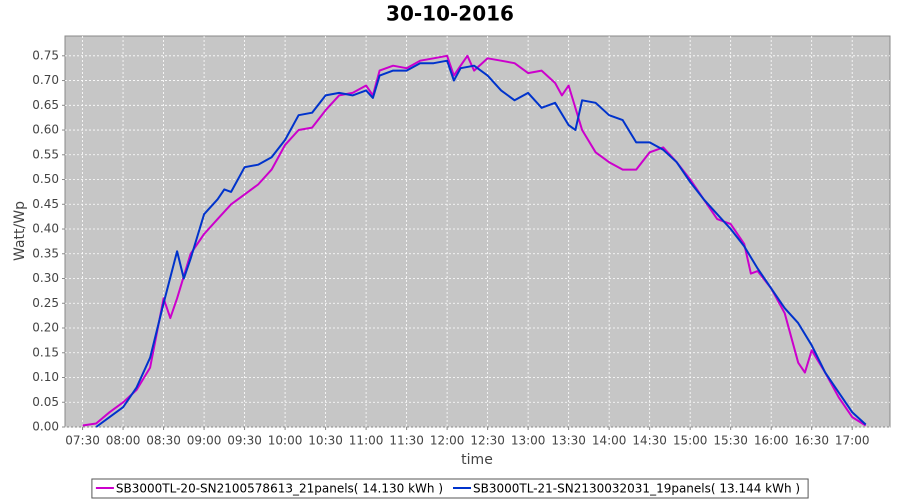  Describe the element at coordinates (45, 253) in the screenshot. I see `y-tick-label: 0.35` at that location.